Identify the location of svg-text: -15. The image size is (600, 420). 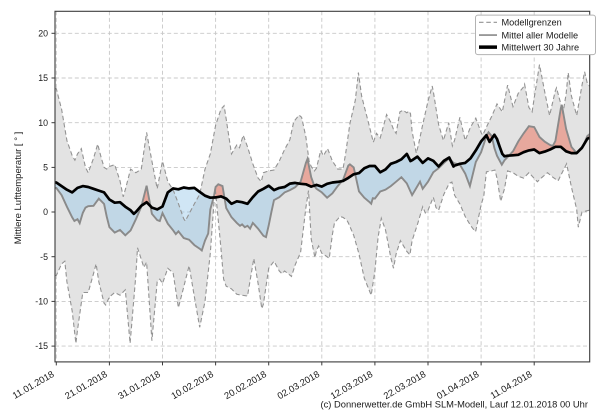
(41, 346).